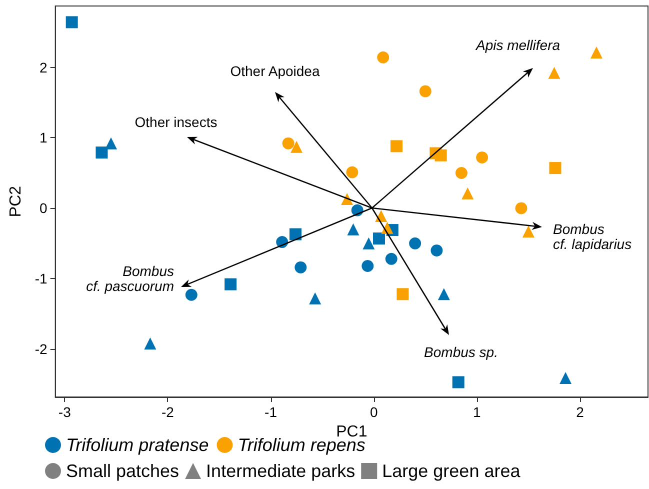 The height and width of the screenshot is (489, 649). Describe the element at coordinates (41, 278) in the screenshot. I see `y-tick-label: -1` at that location.